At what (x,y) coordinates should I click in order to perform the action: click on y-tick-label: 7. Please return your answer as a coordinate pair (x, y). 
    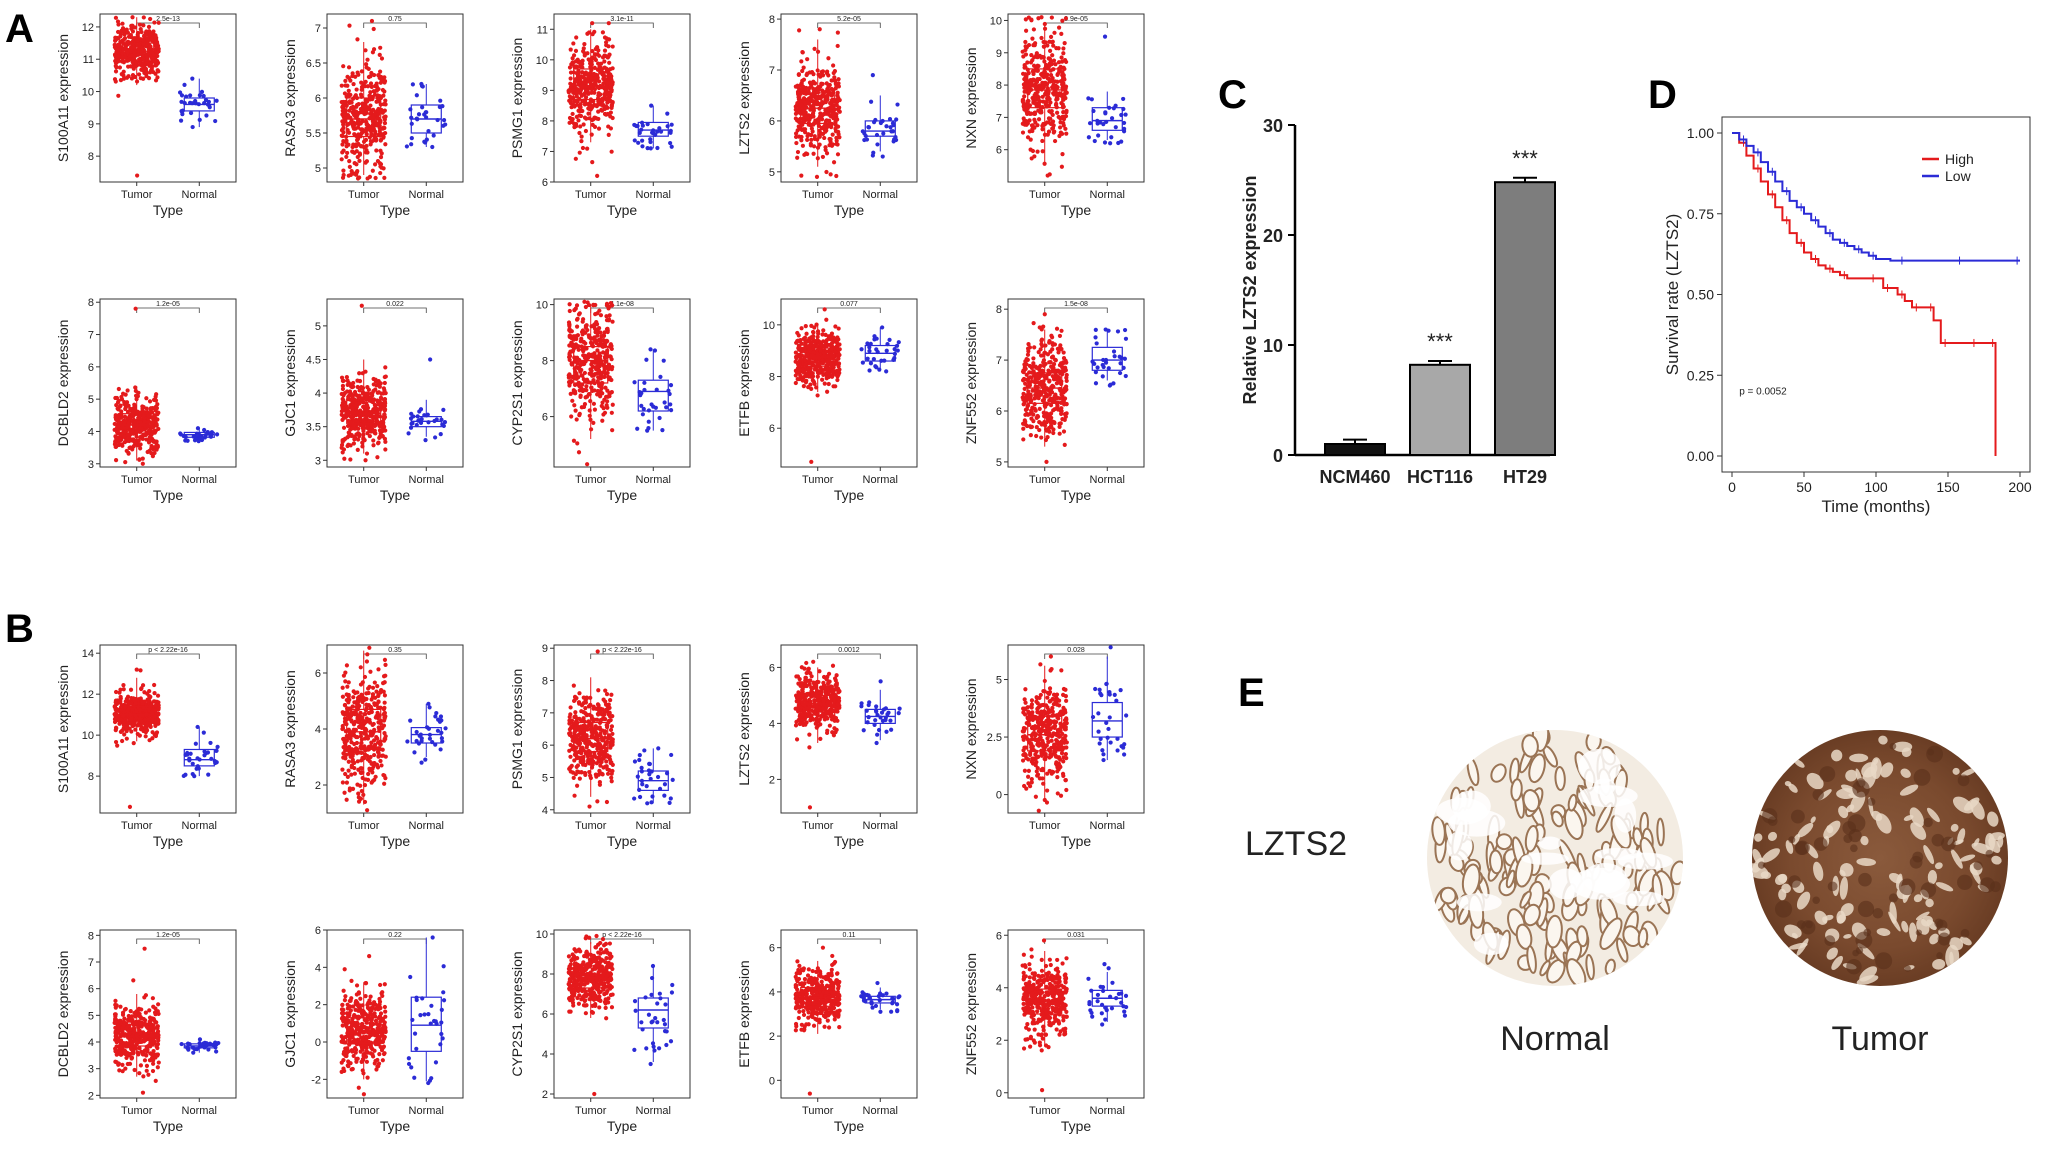
    Looking at the image, I should click on (999, 361).